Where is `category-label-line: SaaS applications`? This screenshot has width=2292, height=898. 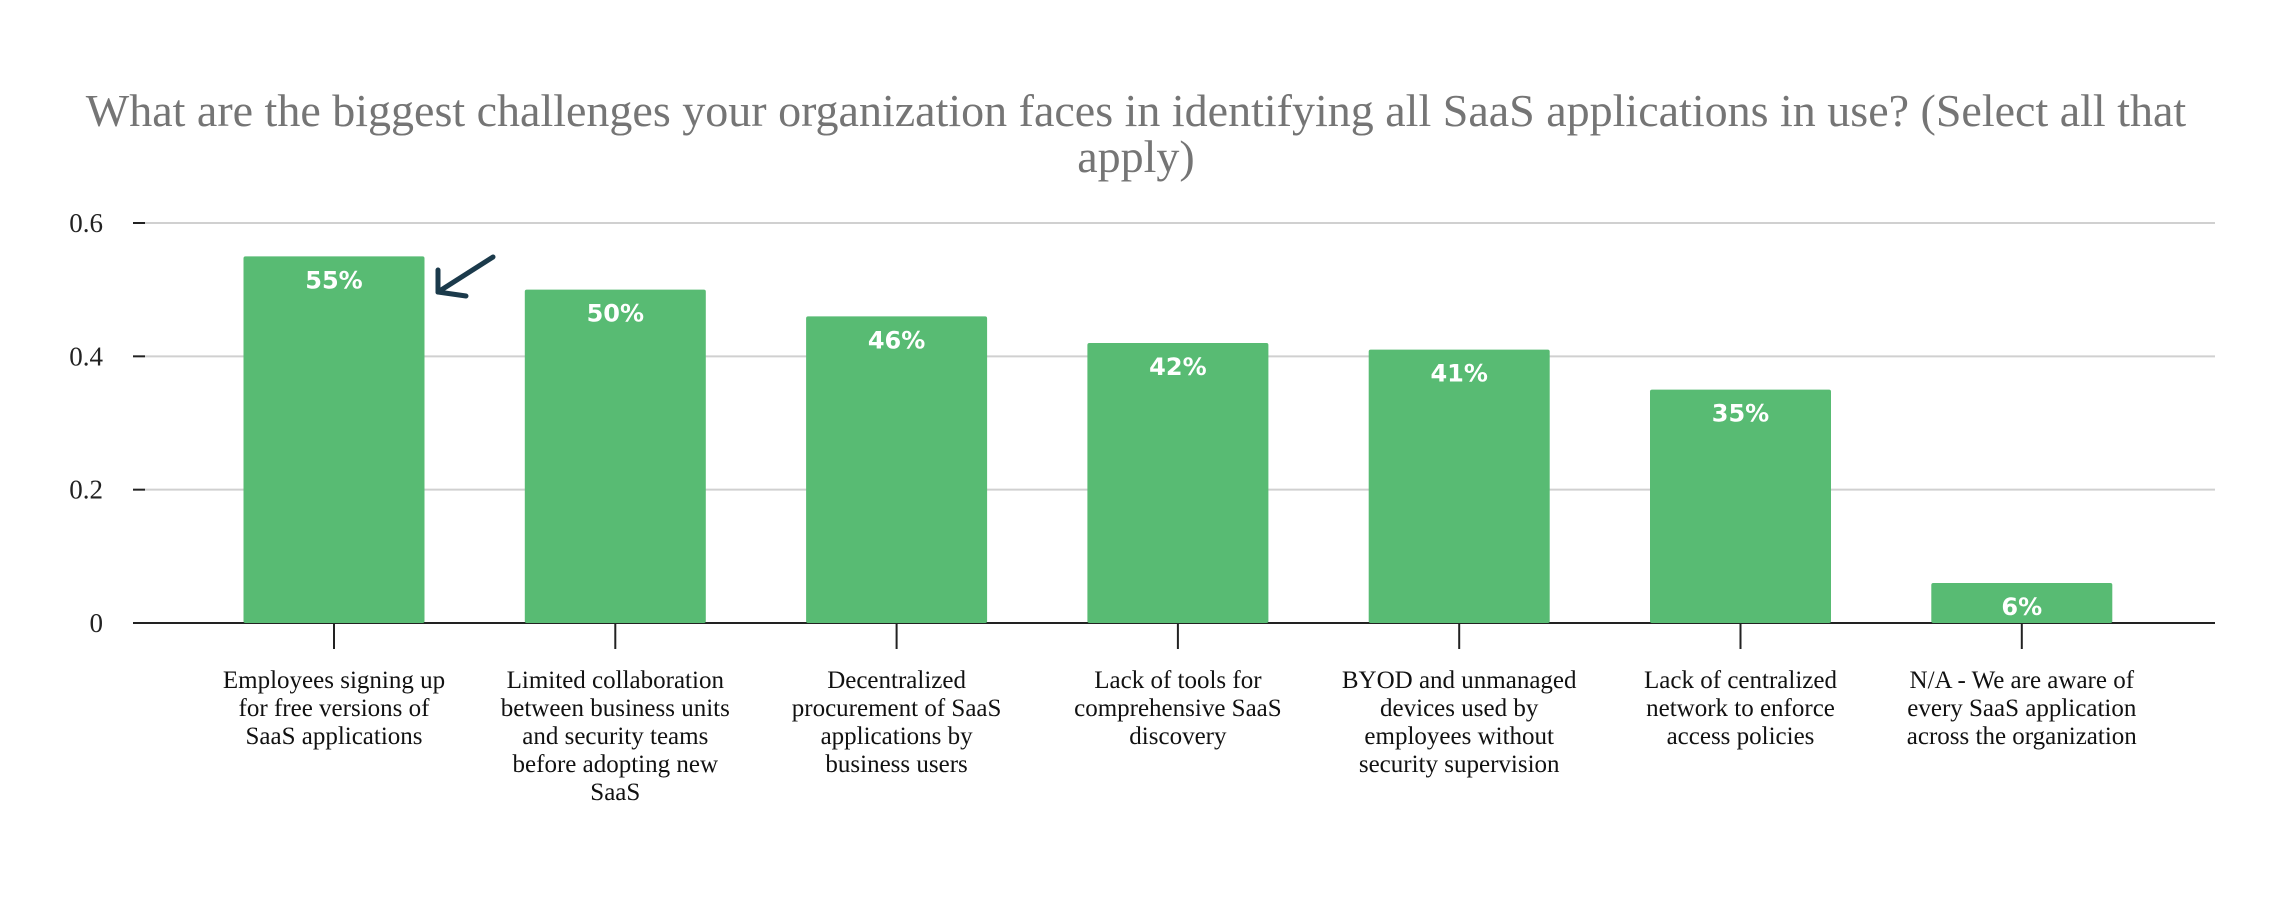
category-label-line: SaaS applications is located at coordinates (333, 736).